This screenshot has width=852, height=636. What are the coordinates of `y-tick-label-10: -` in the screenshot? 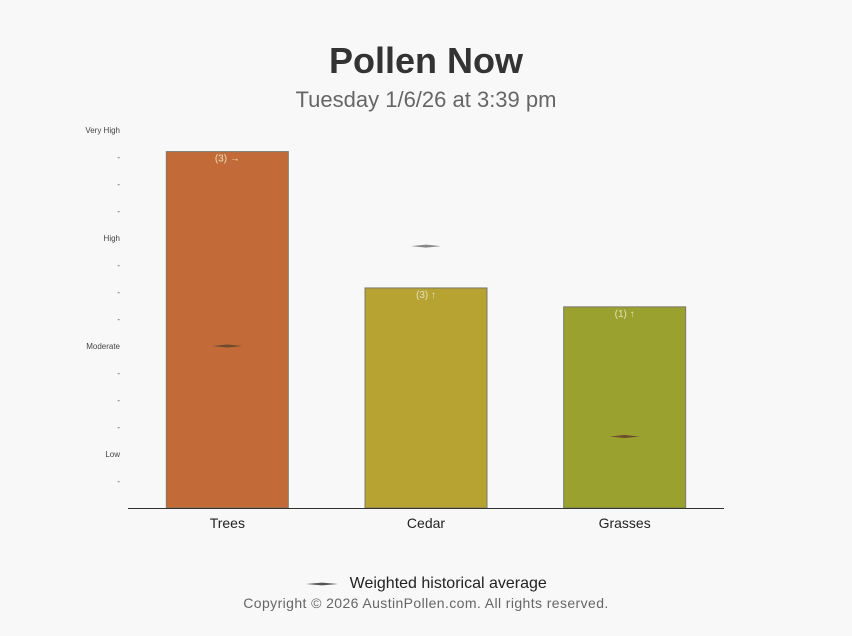 It's located at (118, 211).